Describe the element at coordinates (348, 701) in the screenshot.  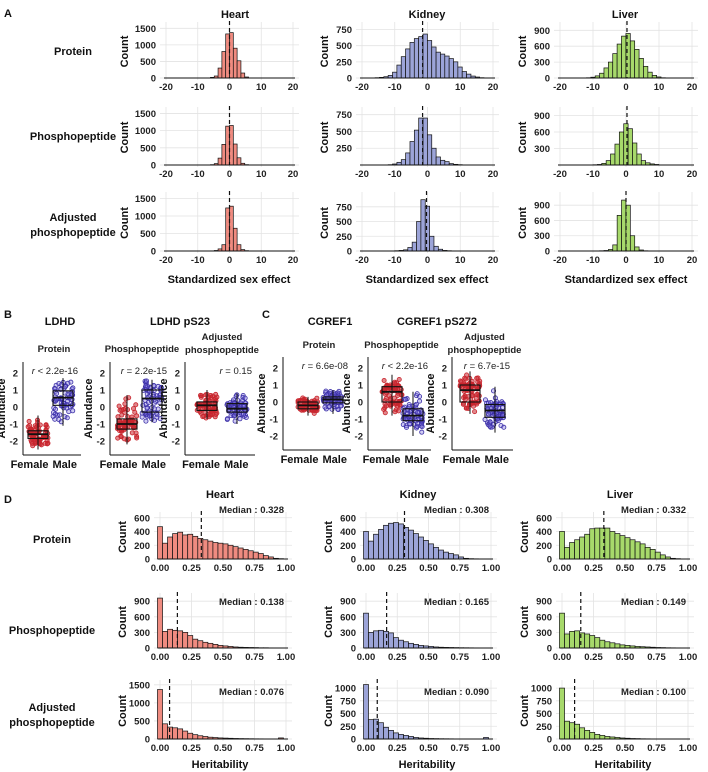
I see `y-tick-label: 750` at that location.